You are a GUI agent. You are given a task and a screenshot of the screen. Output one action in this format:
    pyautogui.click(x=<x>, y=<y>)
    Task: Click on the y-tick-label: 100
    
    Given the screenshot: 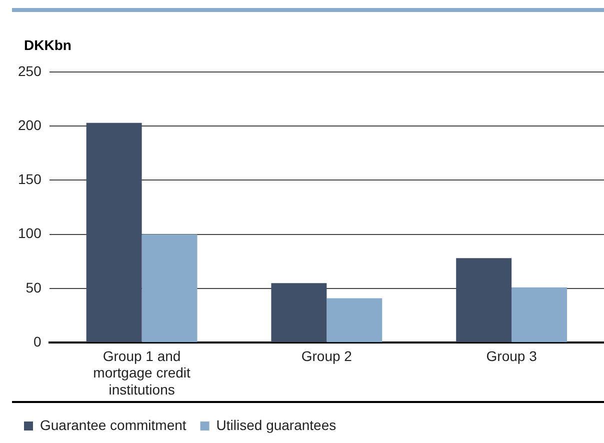 What is the action you would take?
    pyautogui.click(x=30, y=233)
    